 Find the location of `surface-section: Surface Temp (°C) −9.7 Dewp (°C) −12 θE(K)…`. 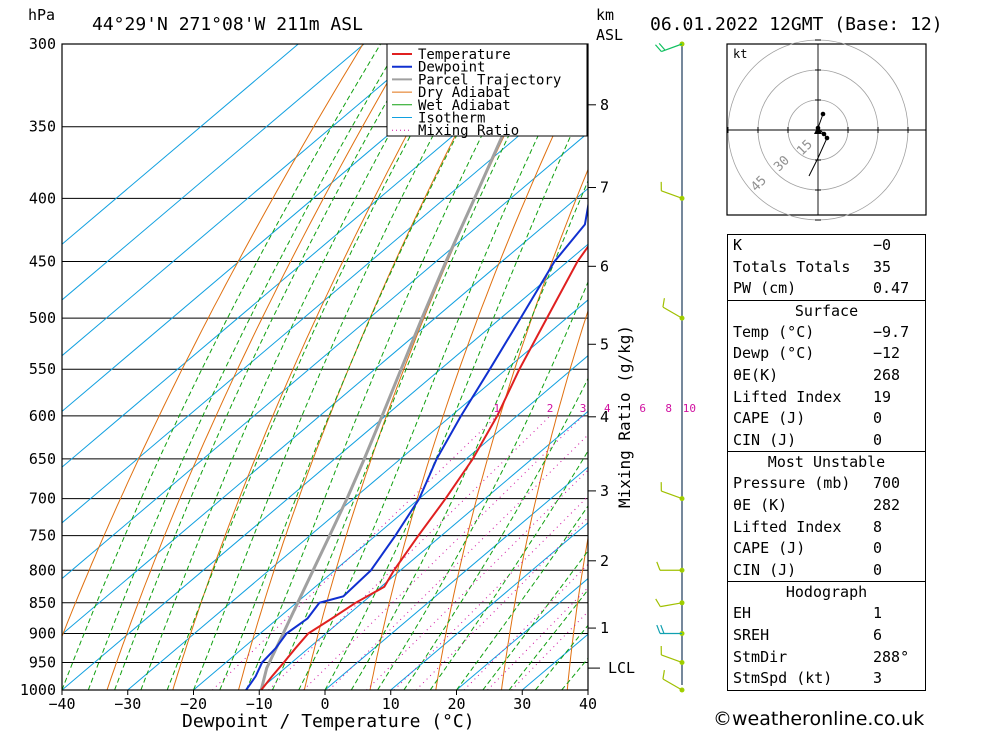

surface-section: Surface Temp (°C) −9.7 Dewp (°C) −12 θE(K)… is located at coordinates (826, 375).